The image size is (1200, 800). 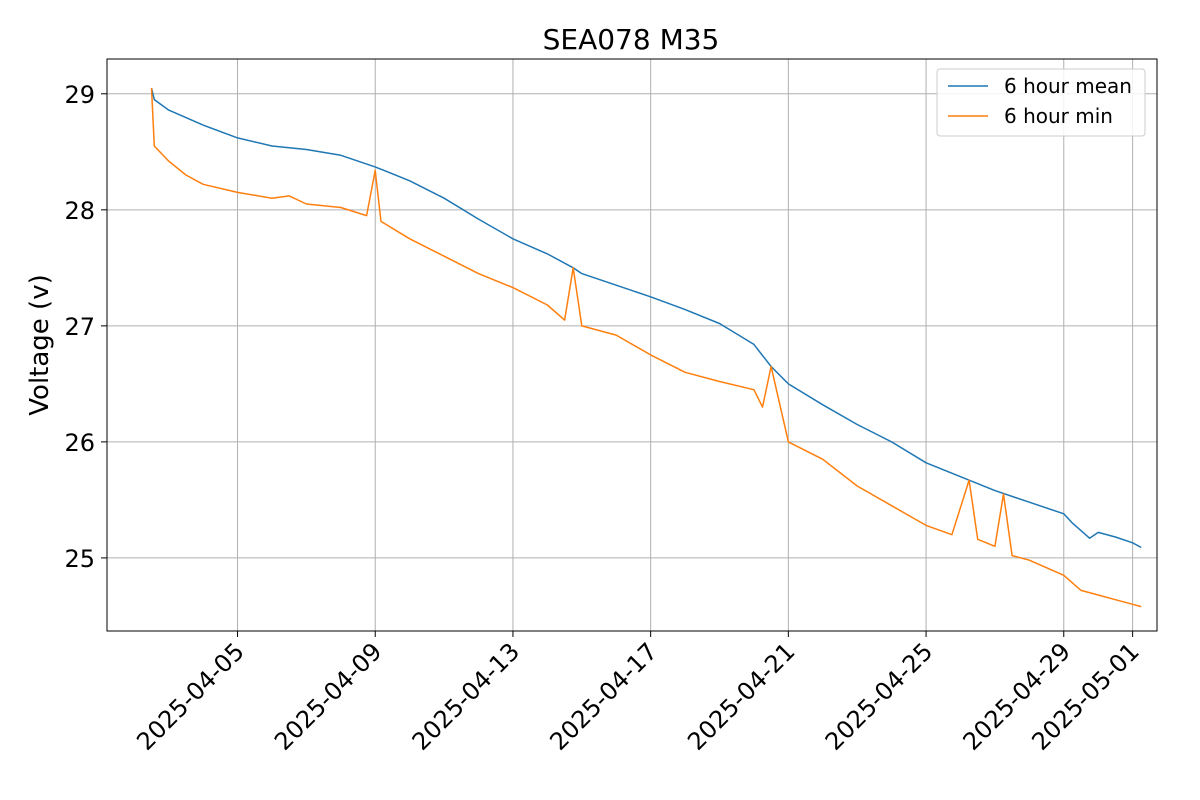 I want to click on legend-label-mean: 6 hour mean, so click(x=1068, y=86).